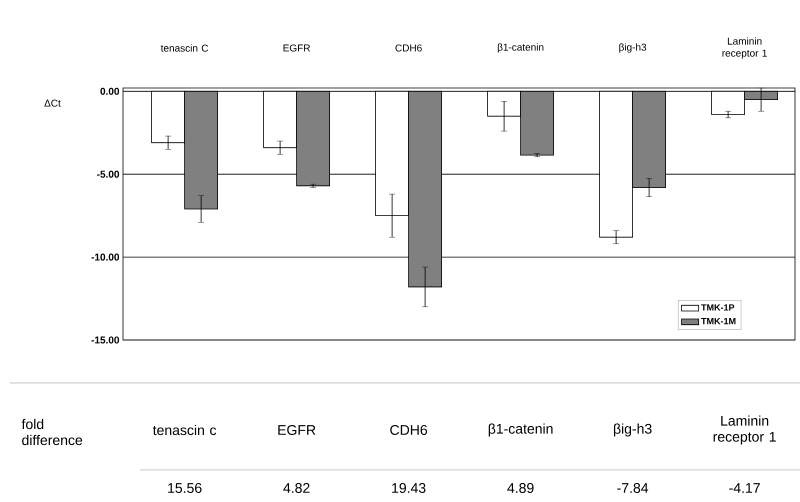  What do you see at coordinates (297, 48) in the screenshot?
I see `x-tick-label: EGFR` at bounding box center [297, 48].